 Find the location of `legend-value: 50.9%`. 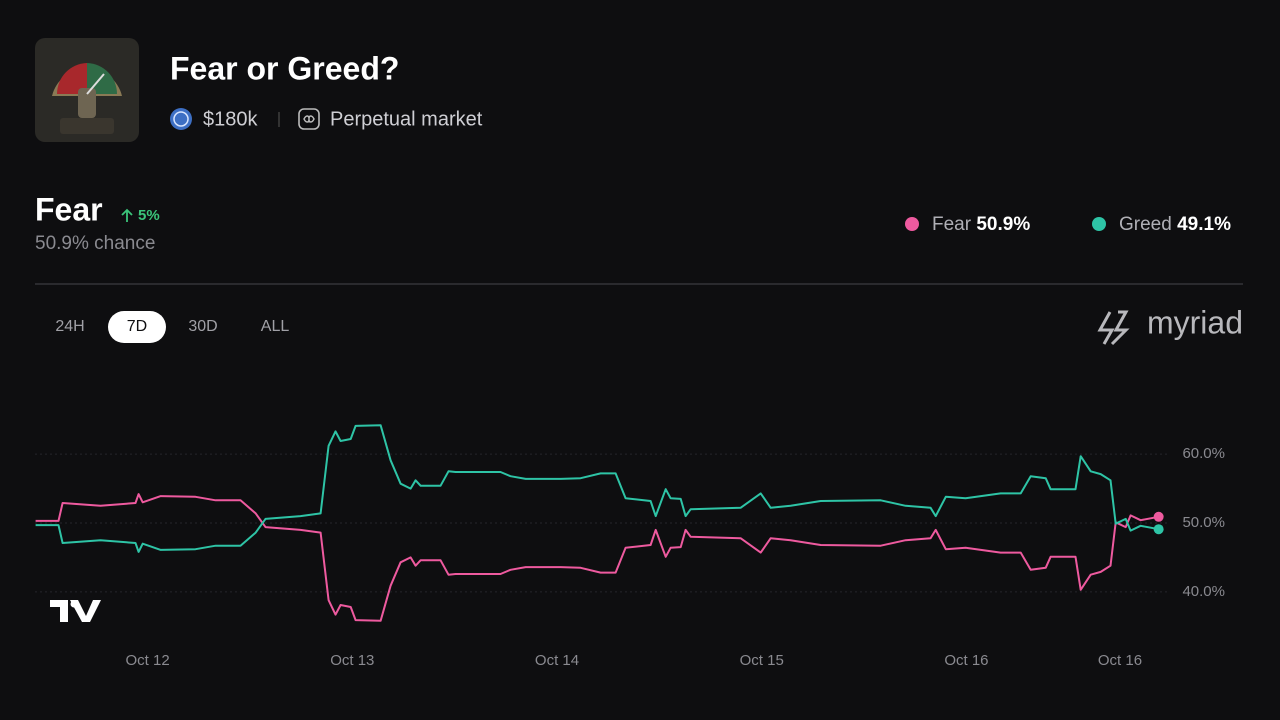

legend-value: 50.9% is located at coordinates (1003, 224).